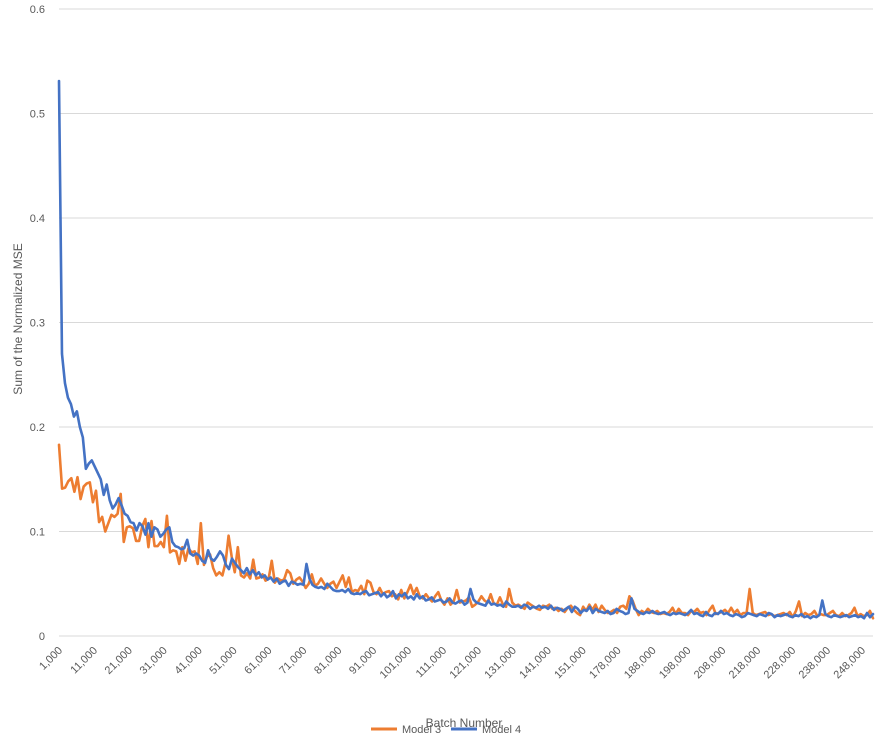 Image resolution: width=889 pixels, height=745 pixels. What do you see at coordinates (431, 662) in the screenshot?
I see `x-tick-label: 111,000` at bounding box center [431, 662].